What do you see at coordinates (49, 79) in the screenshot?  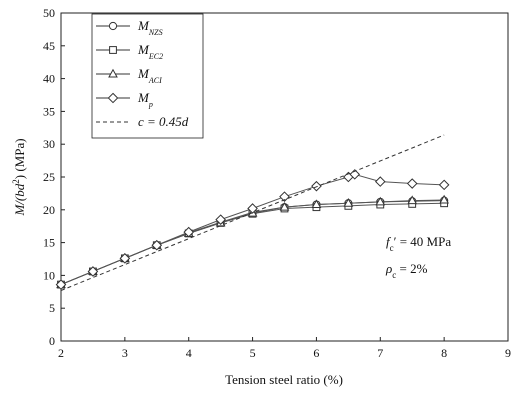 I see `y-tick-label: 40` at bounding box center [49, 79].